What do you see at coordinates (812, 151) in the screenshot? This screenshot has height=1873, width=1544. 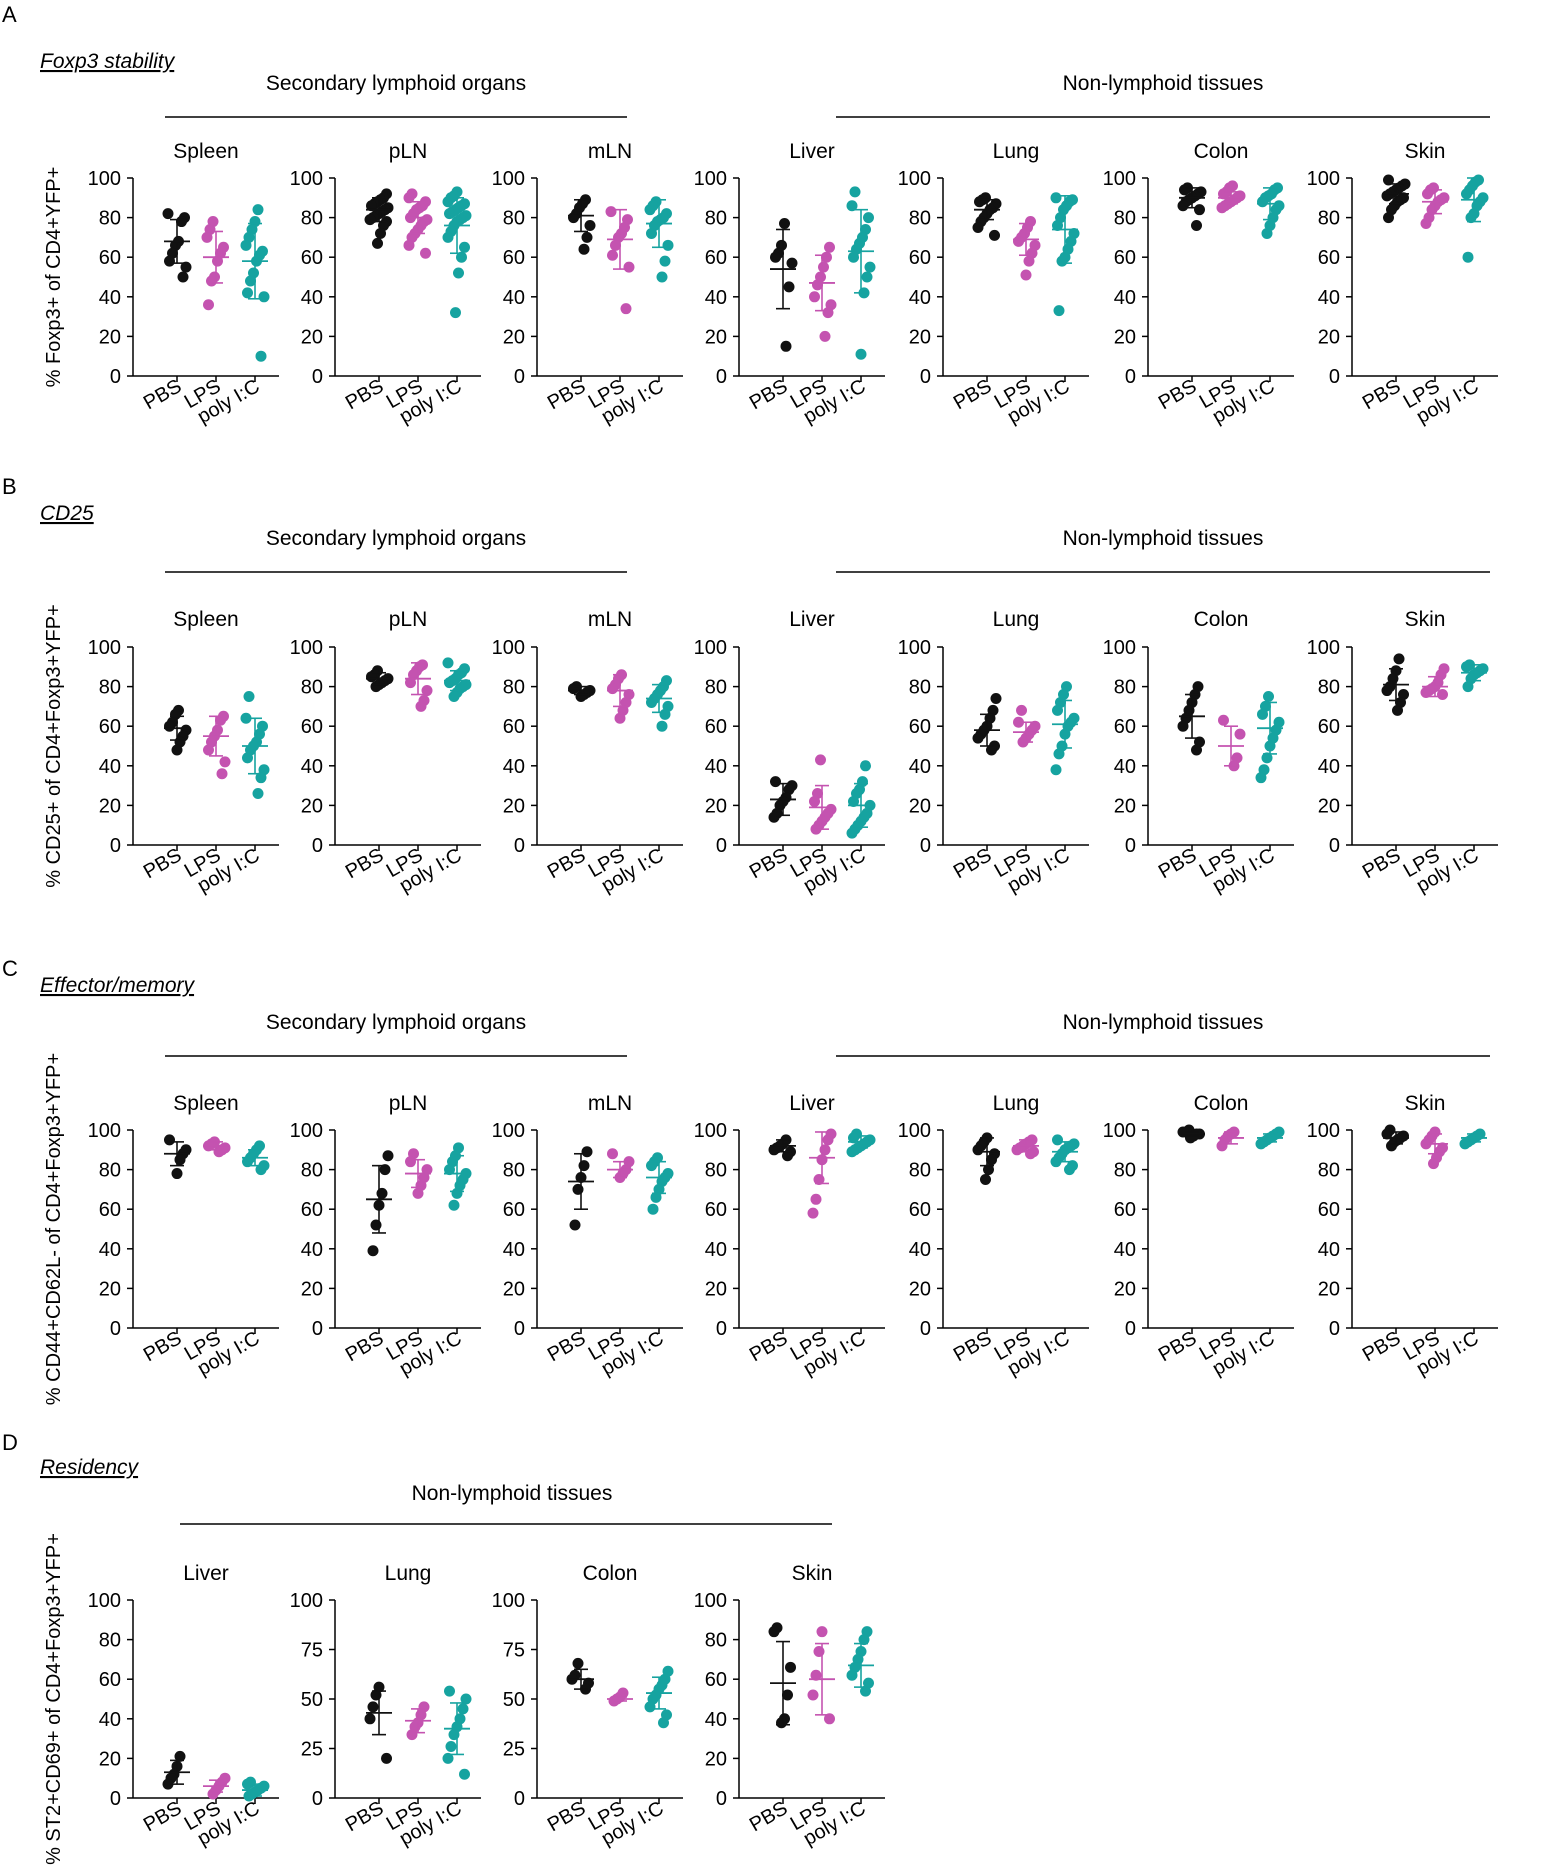 I see `plot-title: Liver` at bounding box center [812, 151].